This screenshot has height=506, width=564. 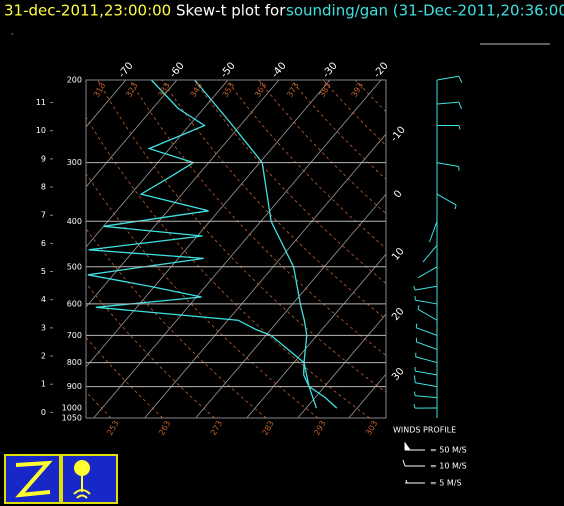 I want to click on y2-tick-label: 9, so click(x=43, y=158).